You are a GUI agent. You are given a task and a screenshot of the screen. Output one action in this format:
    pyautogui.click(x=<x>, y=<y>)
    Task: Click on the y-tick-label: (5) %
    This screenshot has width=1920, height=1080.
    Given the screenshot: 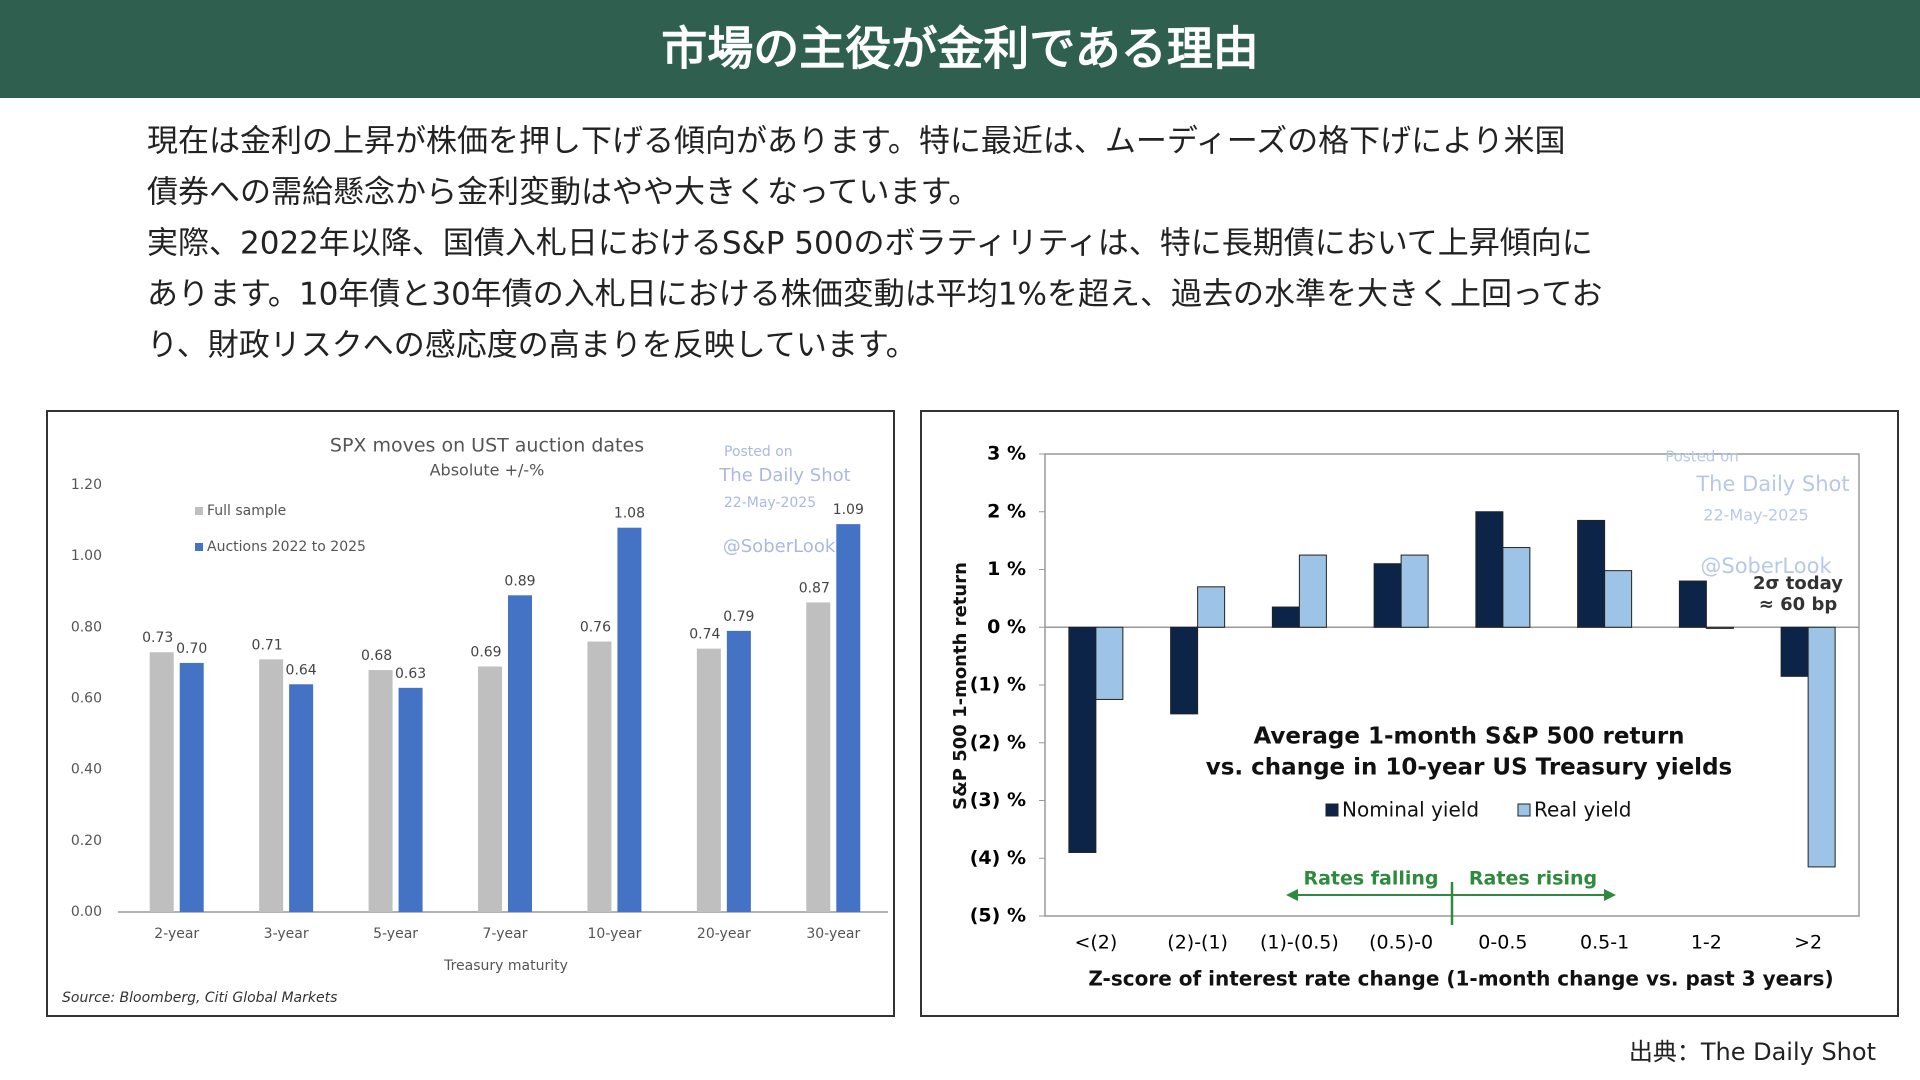 What is the action you would take?
    pyautogui.click(x=998, y=916)
    